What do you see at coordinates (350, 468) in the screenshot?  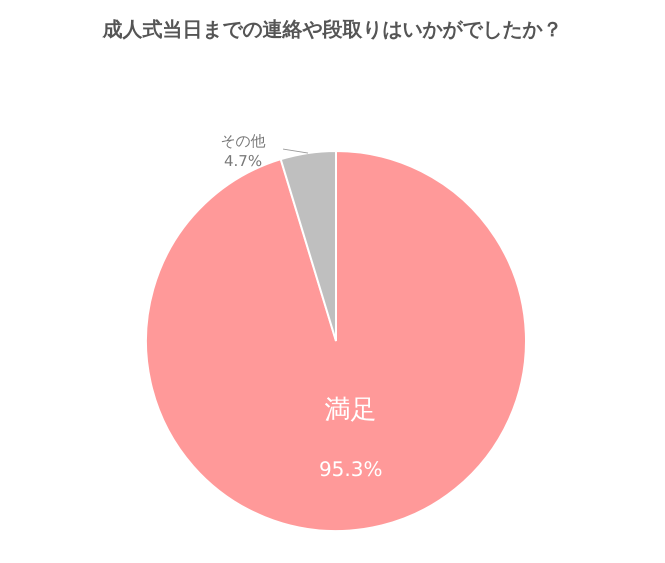 I see `data-label: 95.3%` at bounding box center [350, 468].